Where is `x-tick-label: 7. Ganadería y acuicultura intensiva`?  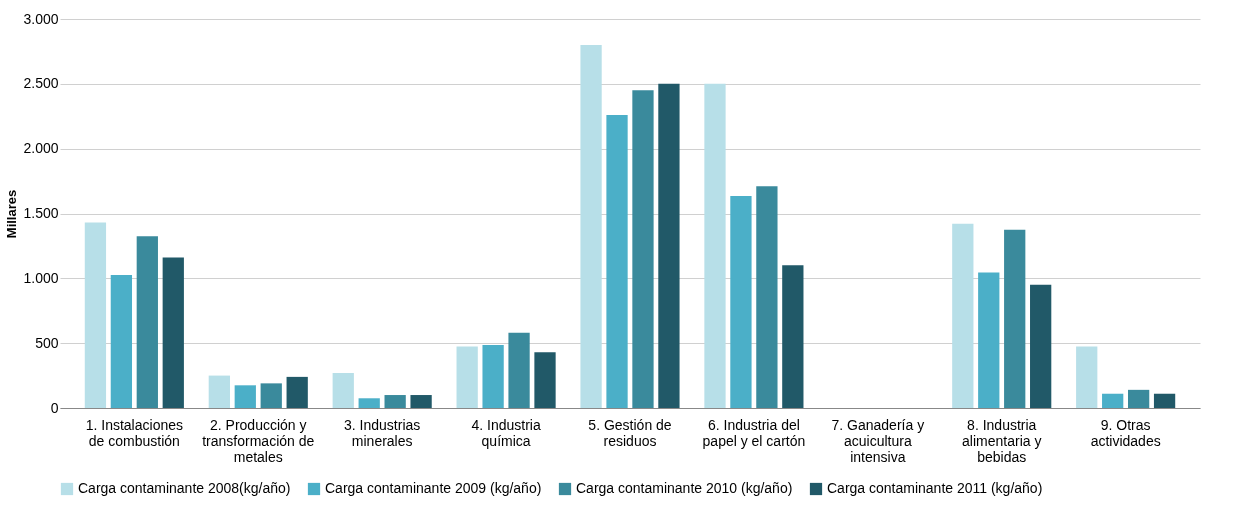
x-tick-label: 7. Ganadería y acuicultura intensiva is located at coordinates (878, 440).